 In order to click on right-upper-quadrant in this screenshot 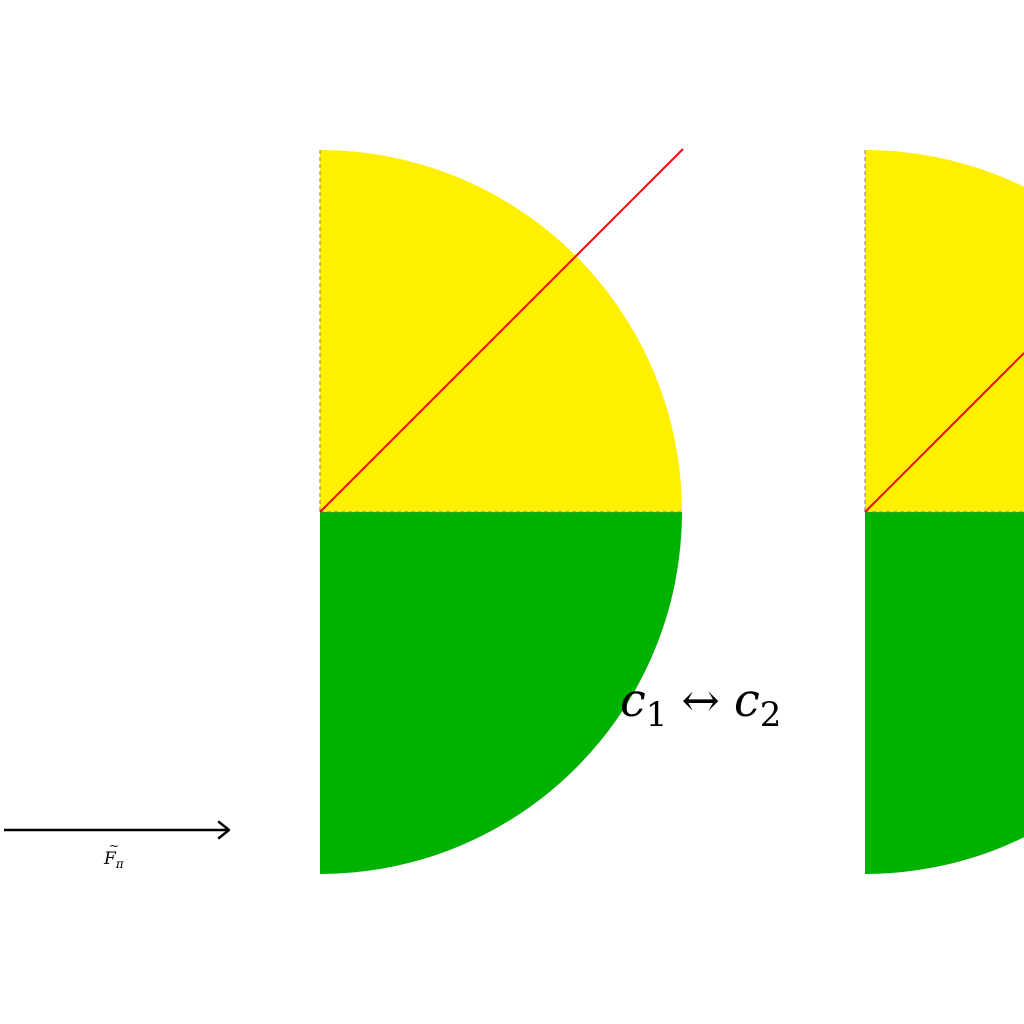, I will do `click(944, 331)`.